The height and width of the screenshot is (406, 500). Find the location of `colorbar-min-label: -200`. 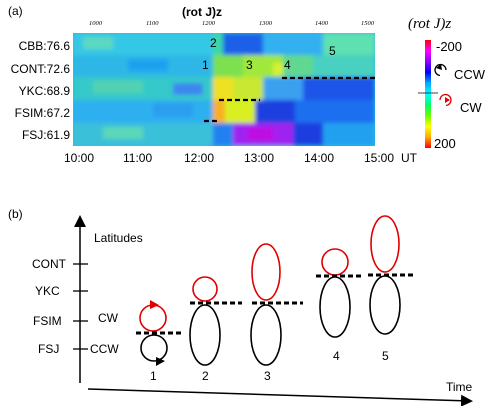

colorbar-min-label: -200 is located at coordinates (449, 46).